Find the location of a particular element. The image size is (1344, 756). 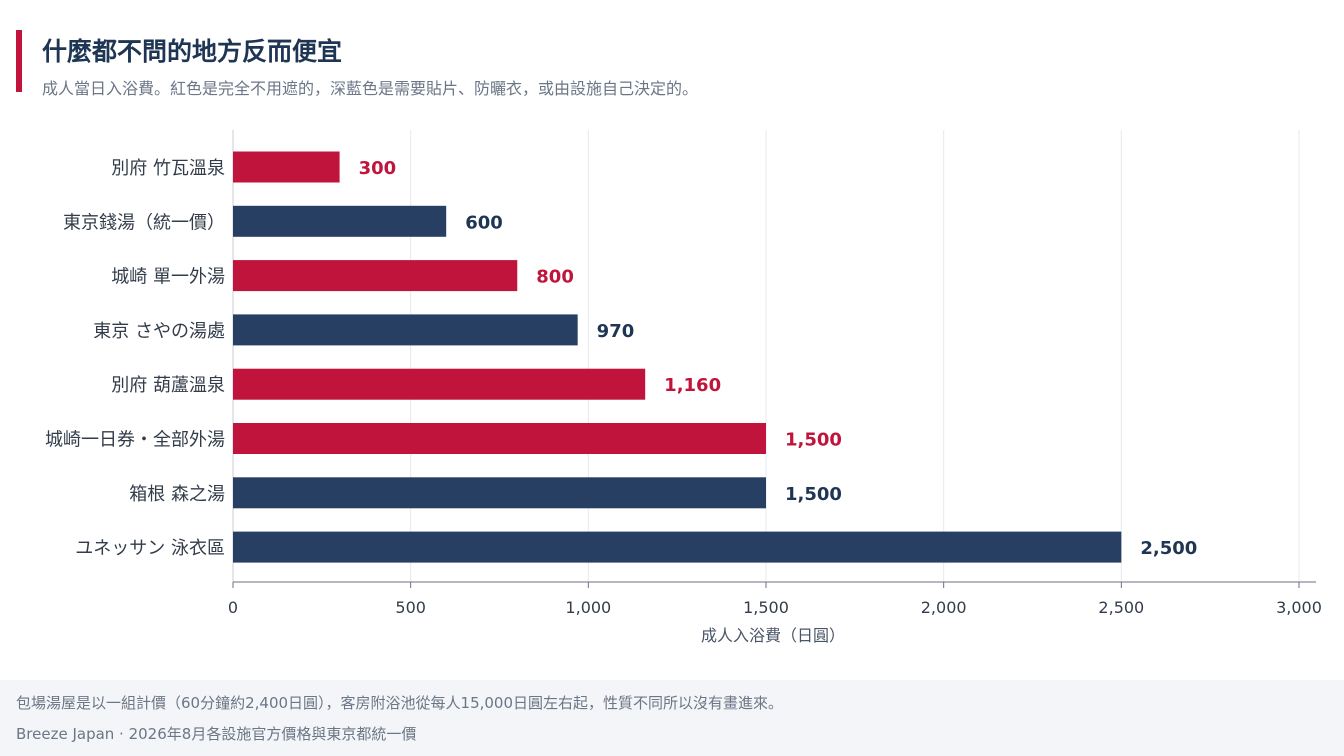

x-tick-label: 2,000 is located at coordinates (944, 607).